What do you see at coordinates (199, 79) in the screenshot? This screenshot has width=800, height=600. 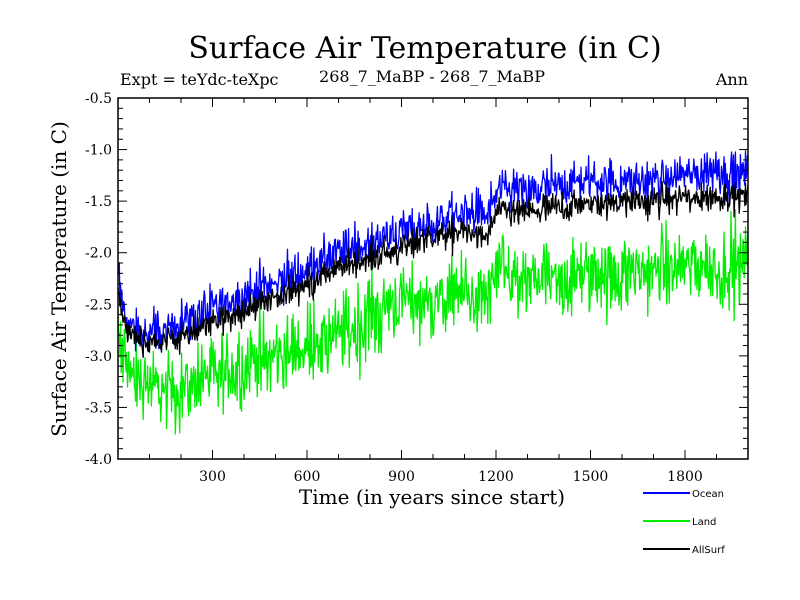 I see `experiment-label: Expt = teYdc-teXpc` at bounding box center [199, 79].